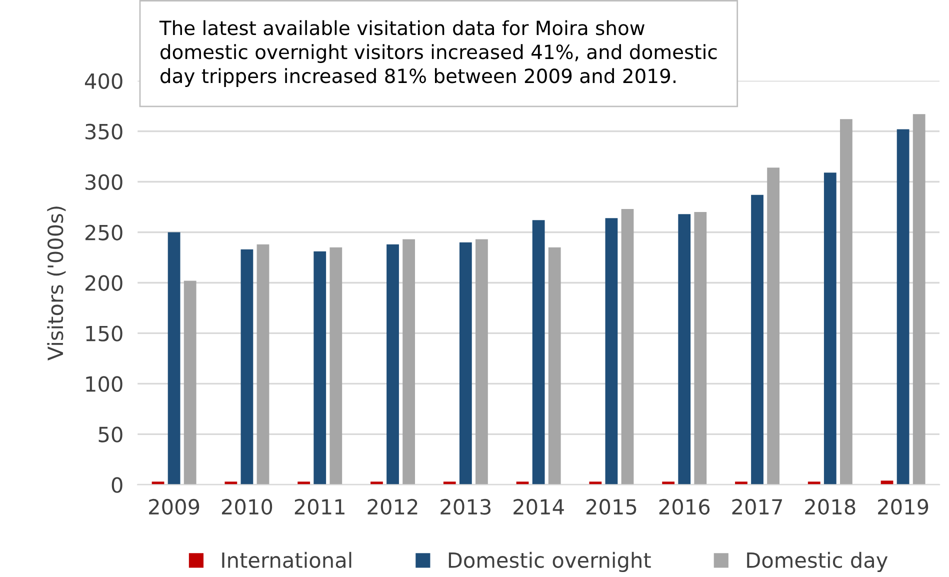 This screenshot has width=949, height=577. I want to click on x-tick-label: 2014, so click(539, 506).